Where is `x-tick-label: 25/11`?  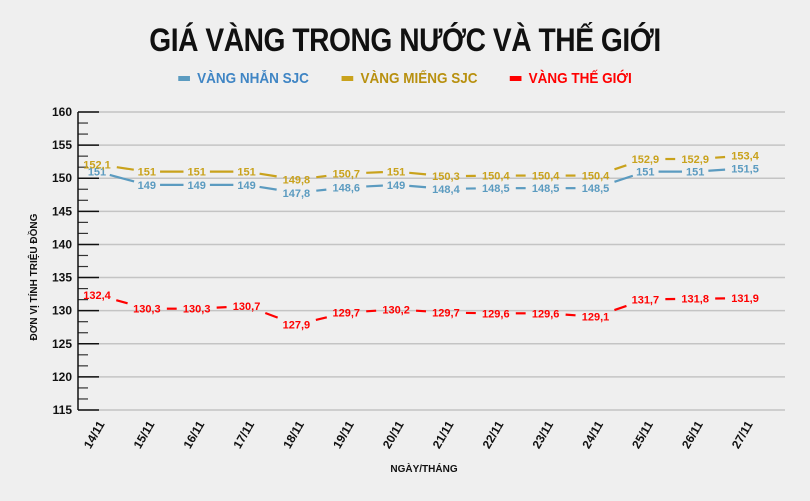 x-tick-label: 25/11 is located at coordinates (642, 434).